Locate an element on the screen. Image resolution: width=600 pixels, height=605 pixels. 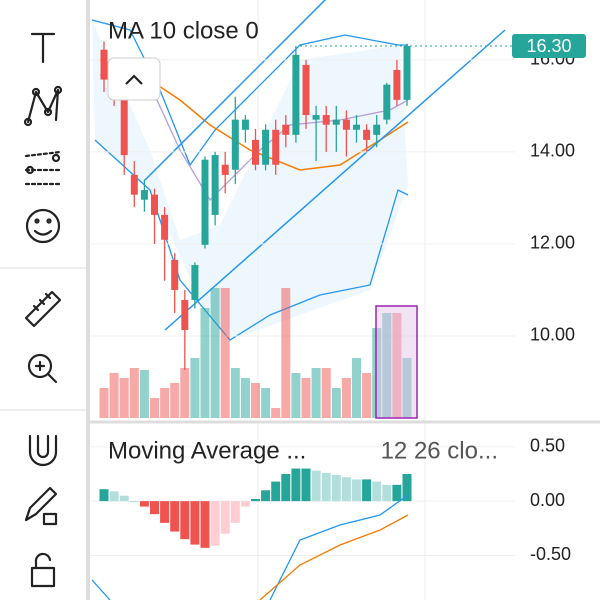
collapse-button is located at coordinates (134, 79).